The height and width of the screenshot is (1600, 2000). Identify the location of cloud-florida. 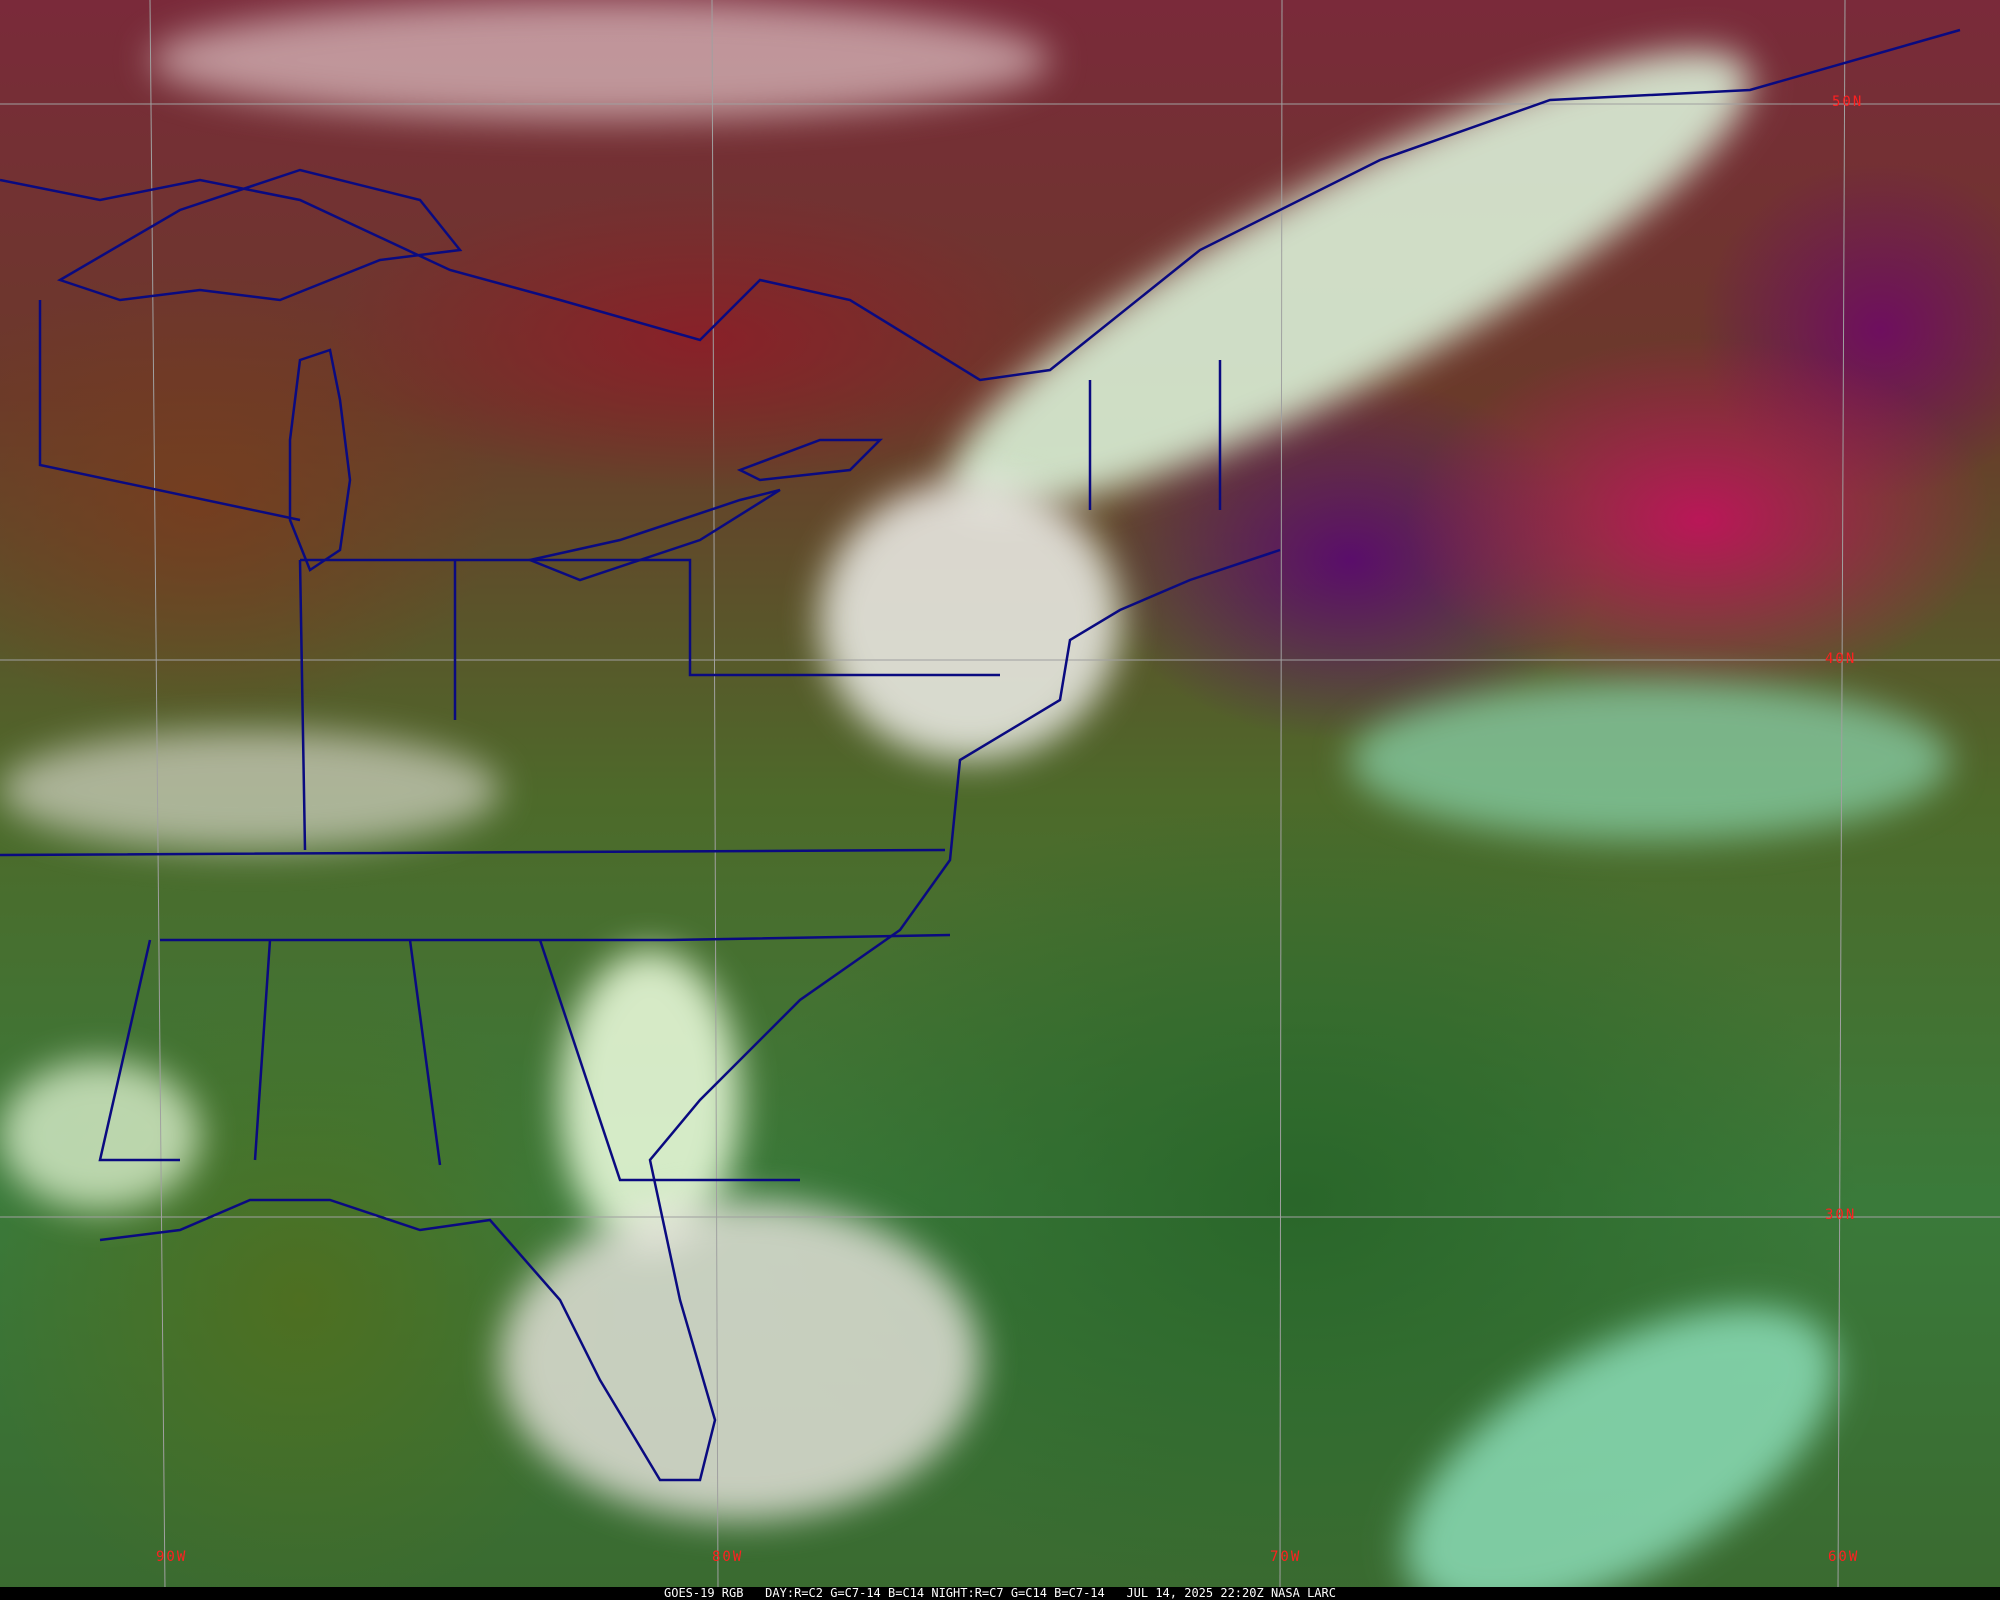
(740, 1360).